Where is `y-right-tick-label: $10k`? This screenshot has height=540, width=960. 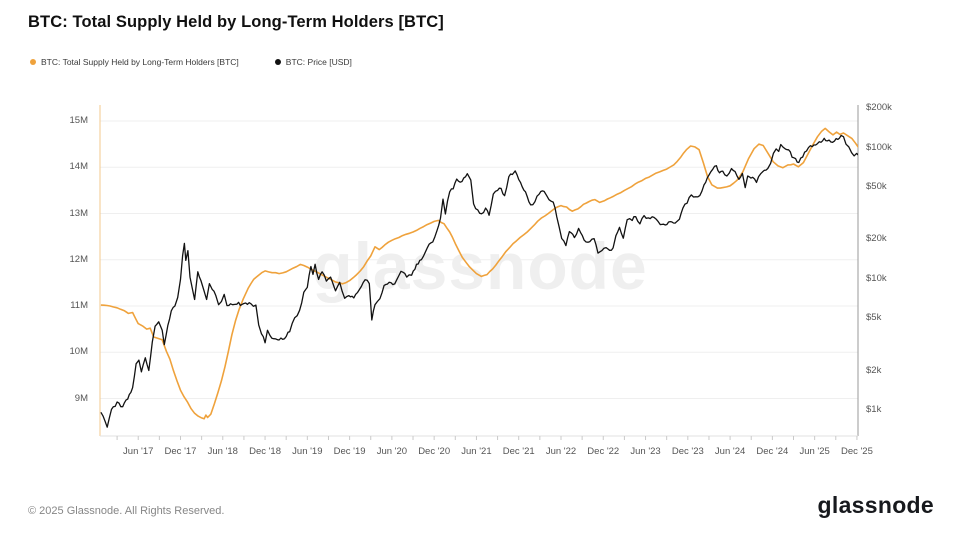 y-right-tick-label: $10k is located at coordinates (876, 278).